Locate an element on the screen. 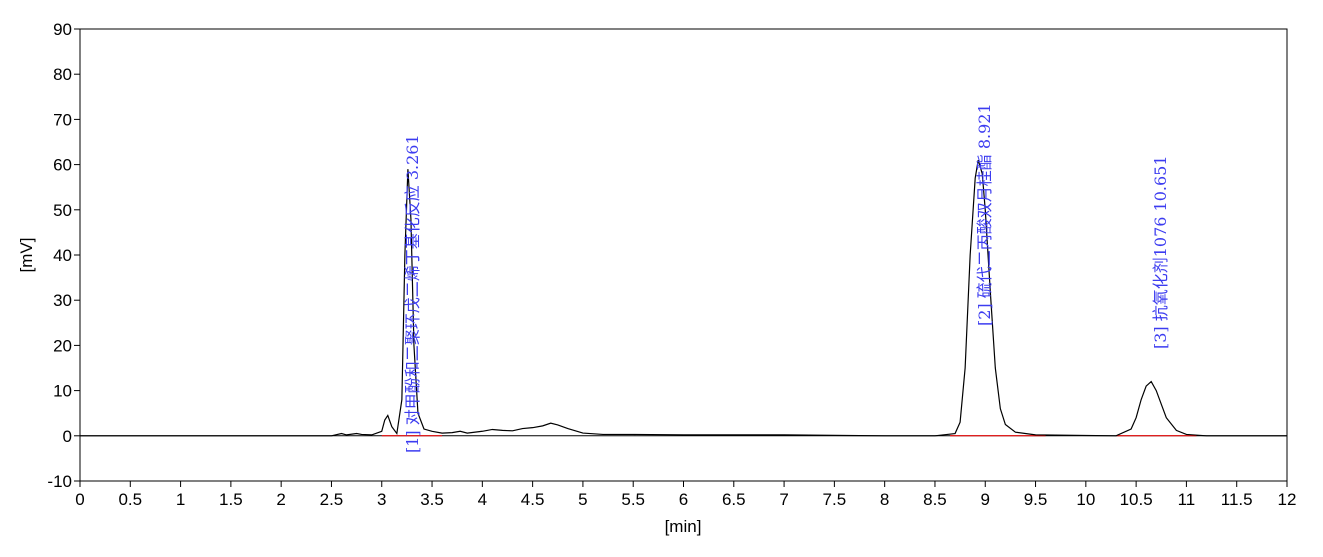  x-tick-label: 4 is located at coordinates (482, 499).